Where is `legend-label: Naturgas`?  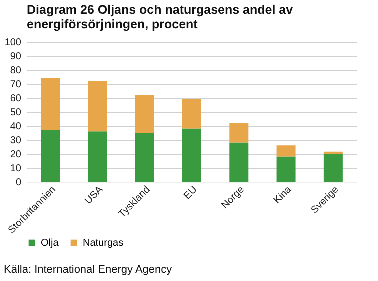 legend-label: Naturgas is located at coordinates (103, 243).